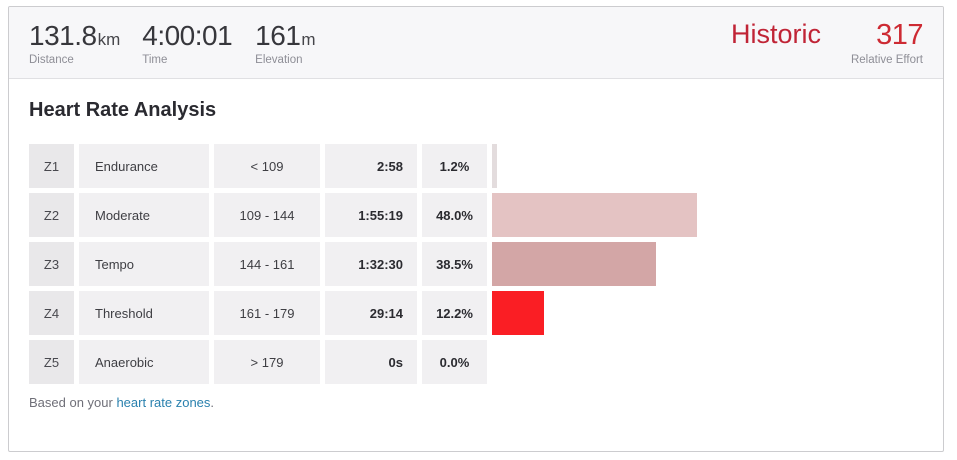  I want to click on zone-range-cell: 161 - 179, so click(267, 313).